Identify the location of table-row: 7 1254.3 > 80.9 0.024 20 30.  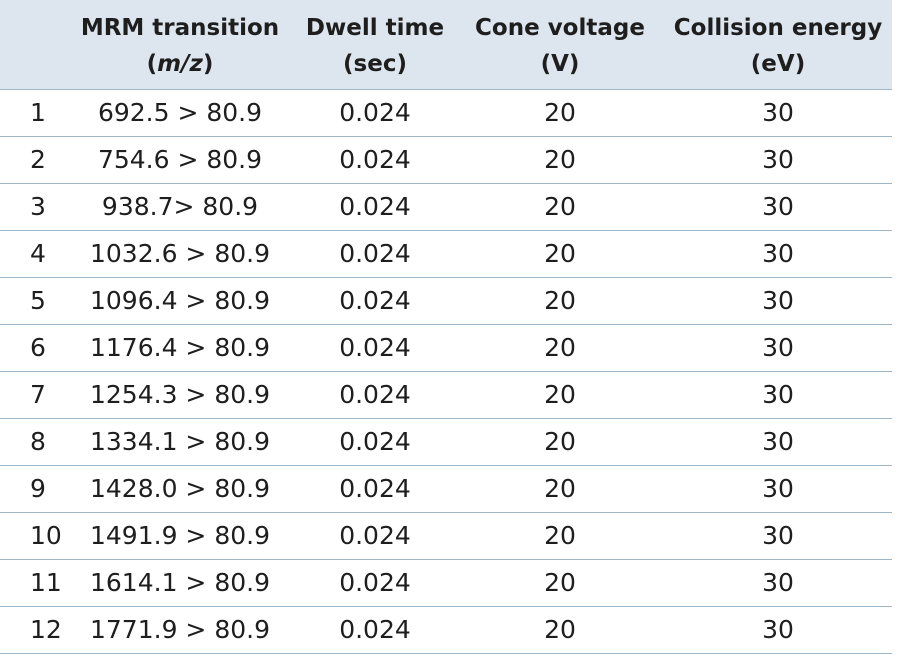
(446, 395).